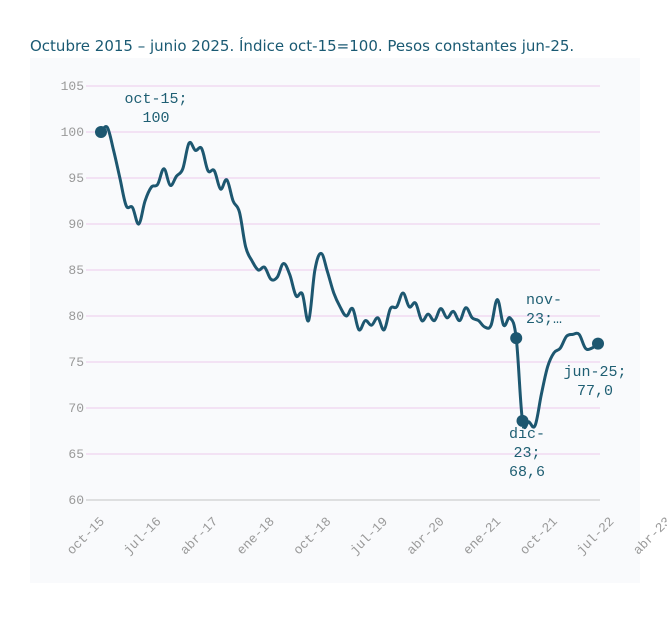 Image resolution: width=667 pixels, height=631 pixels. Describe the element at coordinates (155, 99) in the screenshot. I see `data-label: oct-15;` at that location.